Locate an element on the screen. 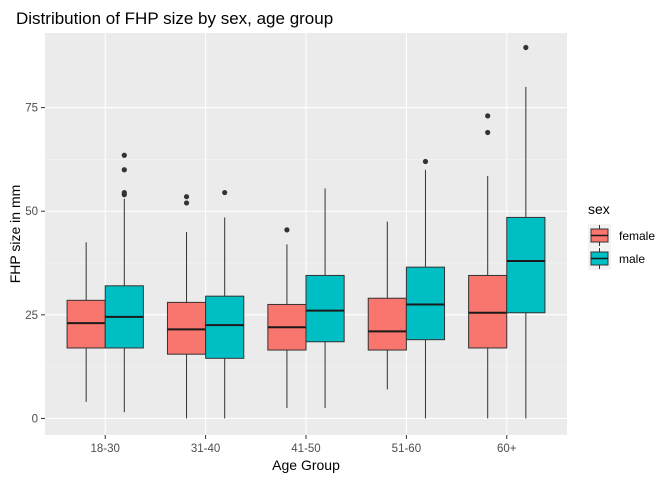  legend-title: sex is located at coordinates (599, 209).